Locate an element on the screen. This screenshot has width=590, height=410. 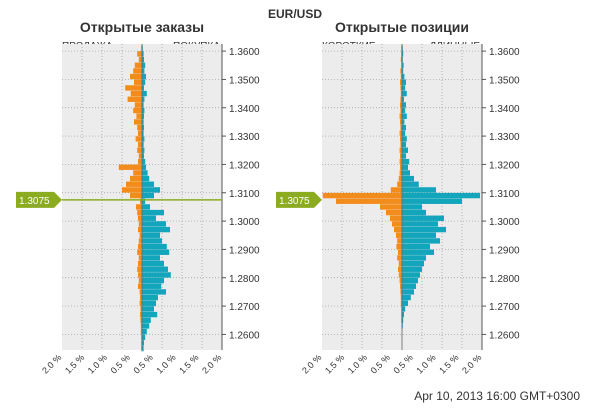
panel-title: Открытые позиции is located at coordinates (402, 27).